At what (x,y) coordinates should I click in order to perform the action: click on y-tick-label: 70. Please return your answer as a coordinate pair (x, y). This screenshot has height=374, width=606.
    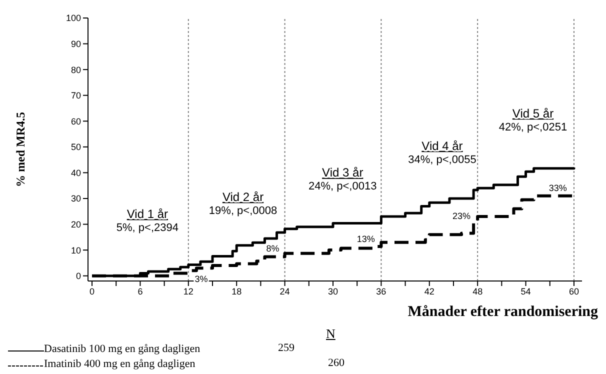
    Looking at the image, I should click on (75, 95).